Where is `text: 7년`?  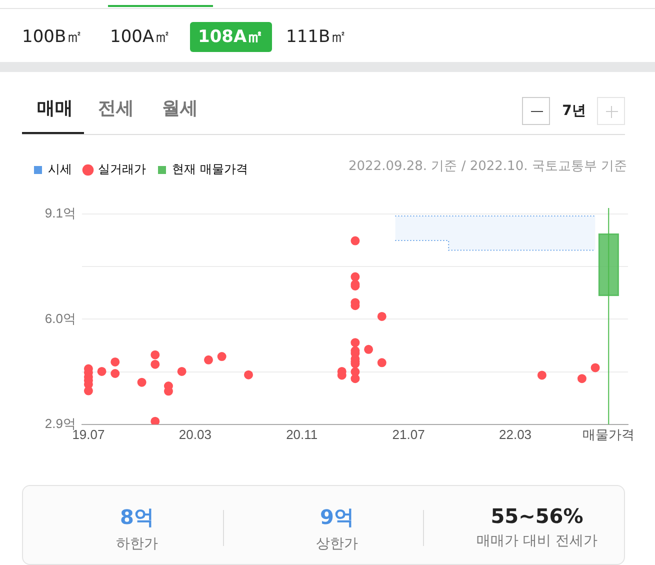
text: 7년 is located at coordinates (574, 111).